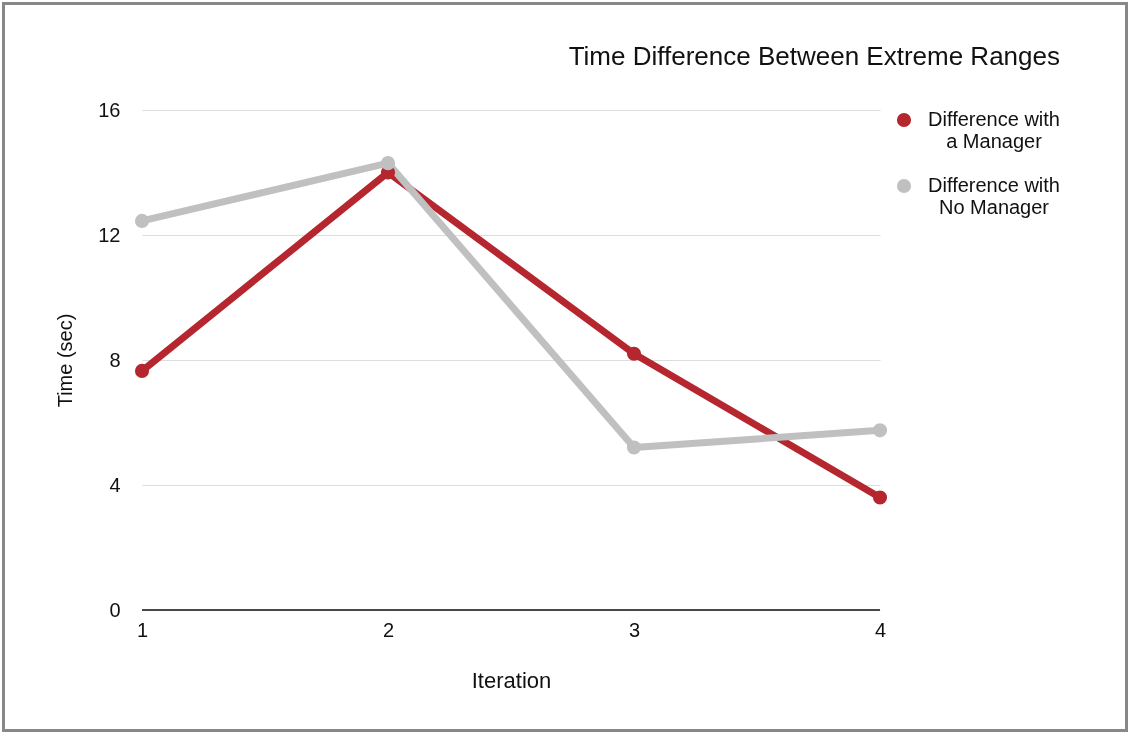  I want to click on x-tick-label: 3, so click(634, 629).